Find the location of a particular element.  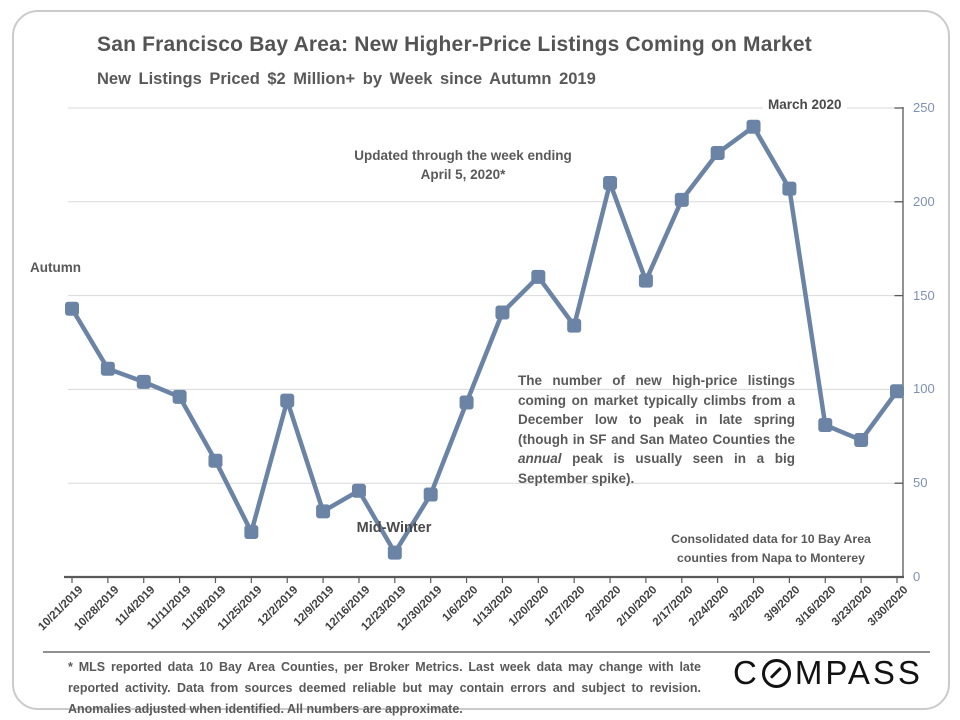

y-axis-label: 0 is located at coordinates (917, 576).